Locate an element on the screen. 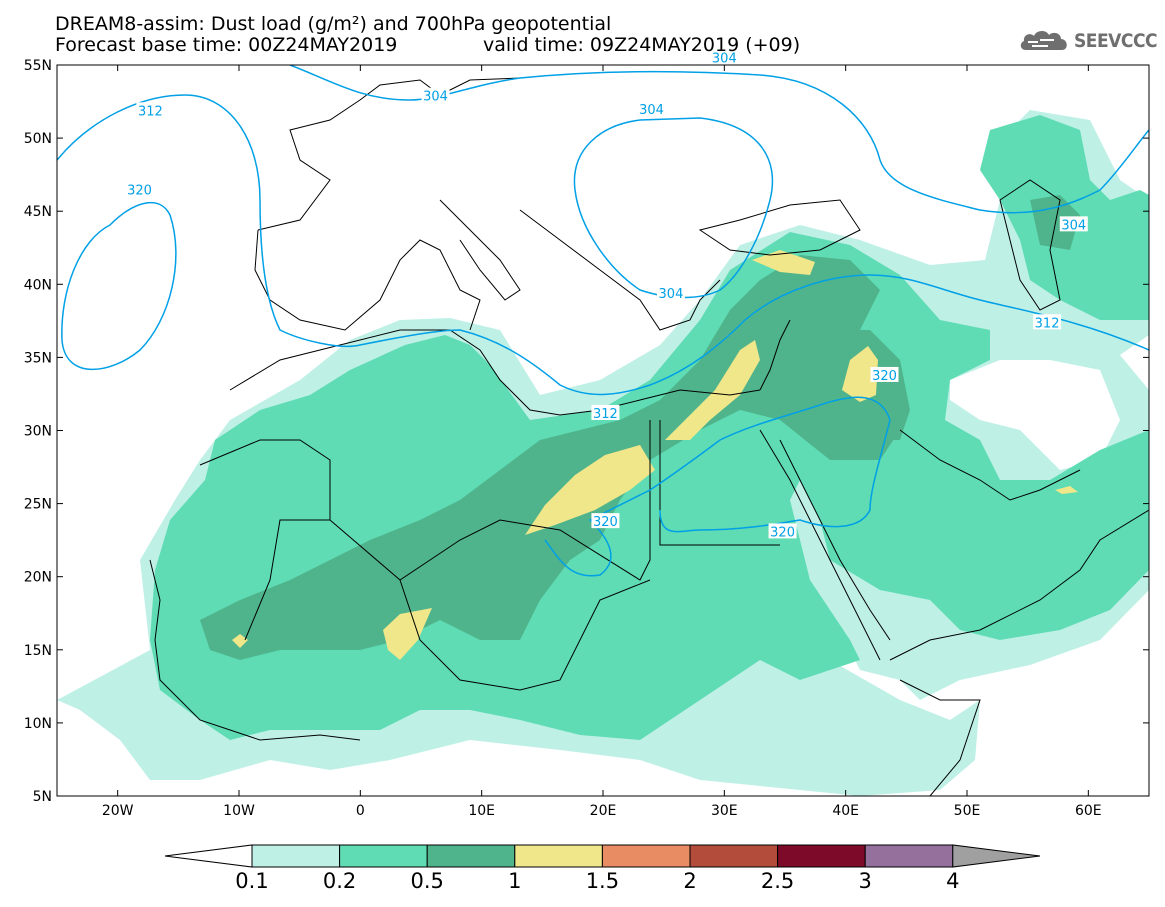 The image size is (1165, 907). lon-label: 0 is located at coordinates (360, 811).